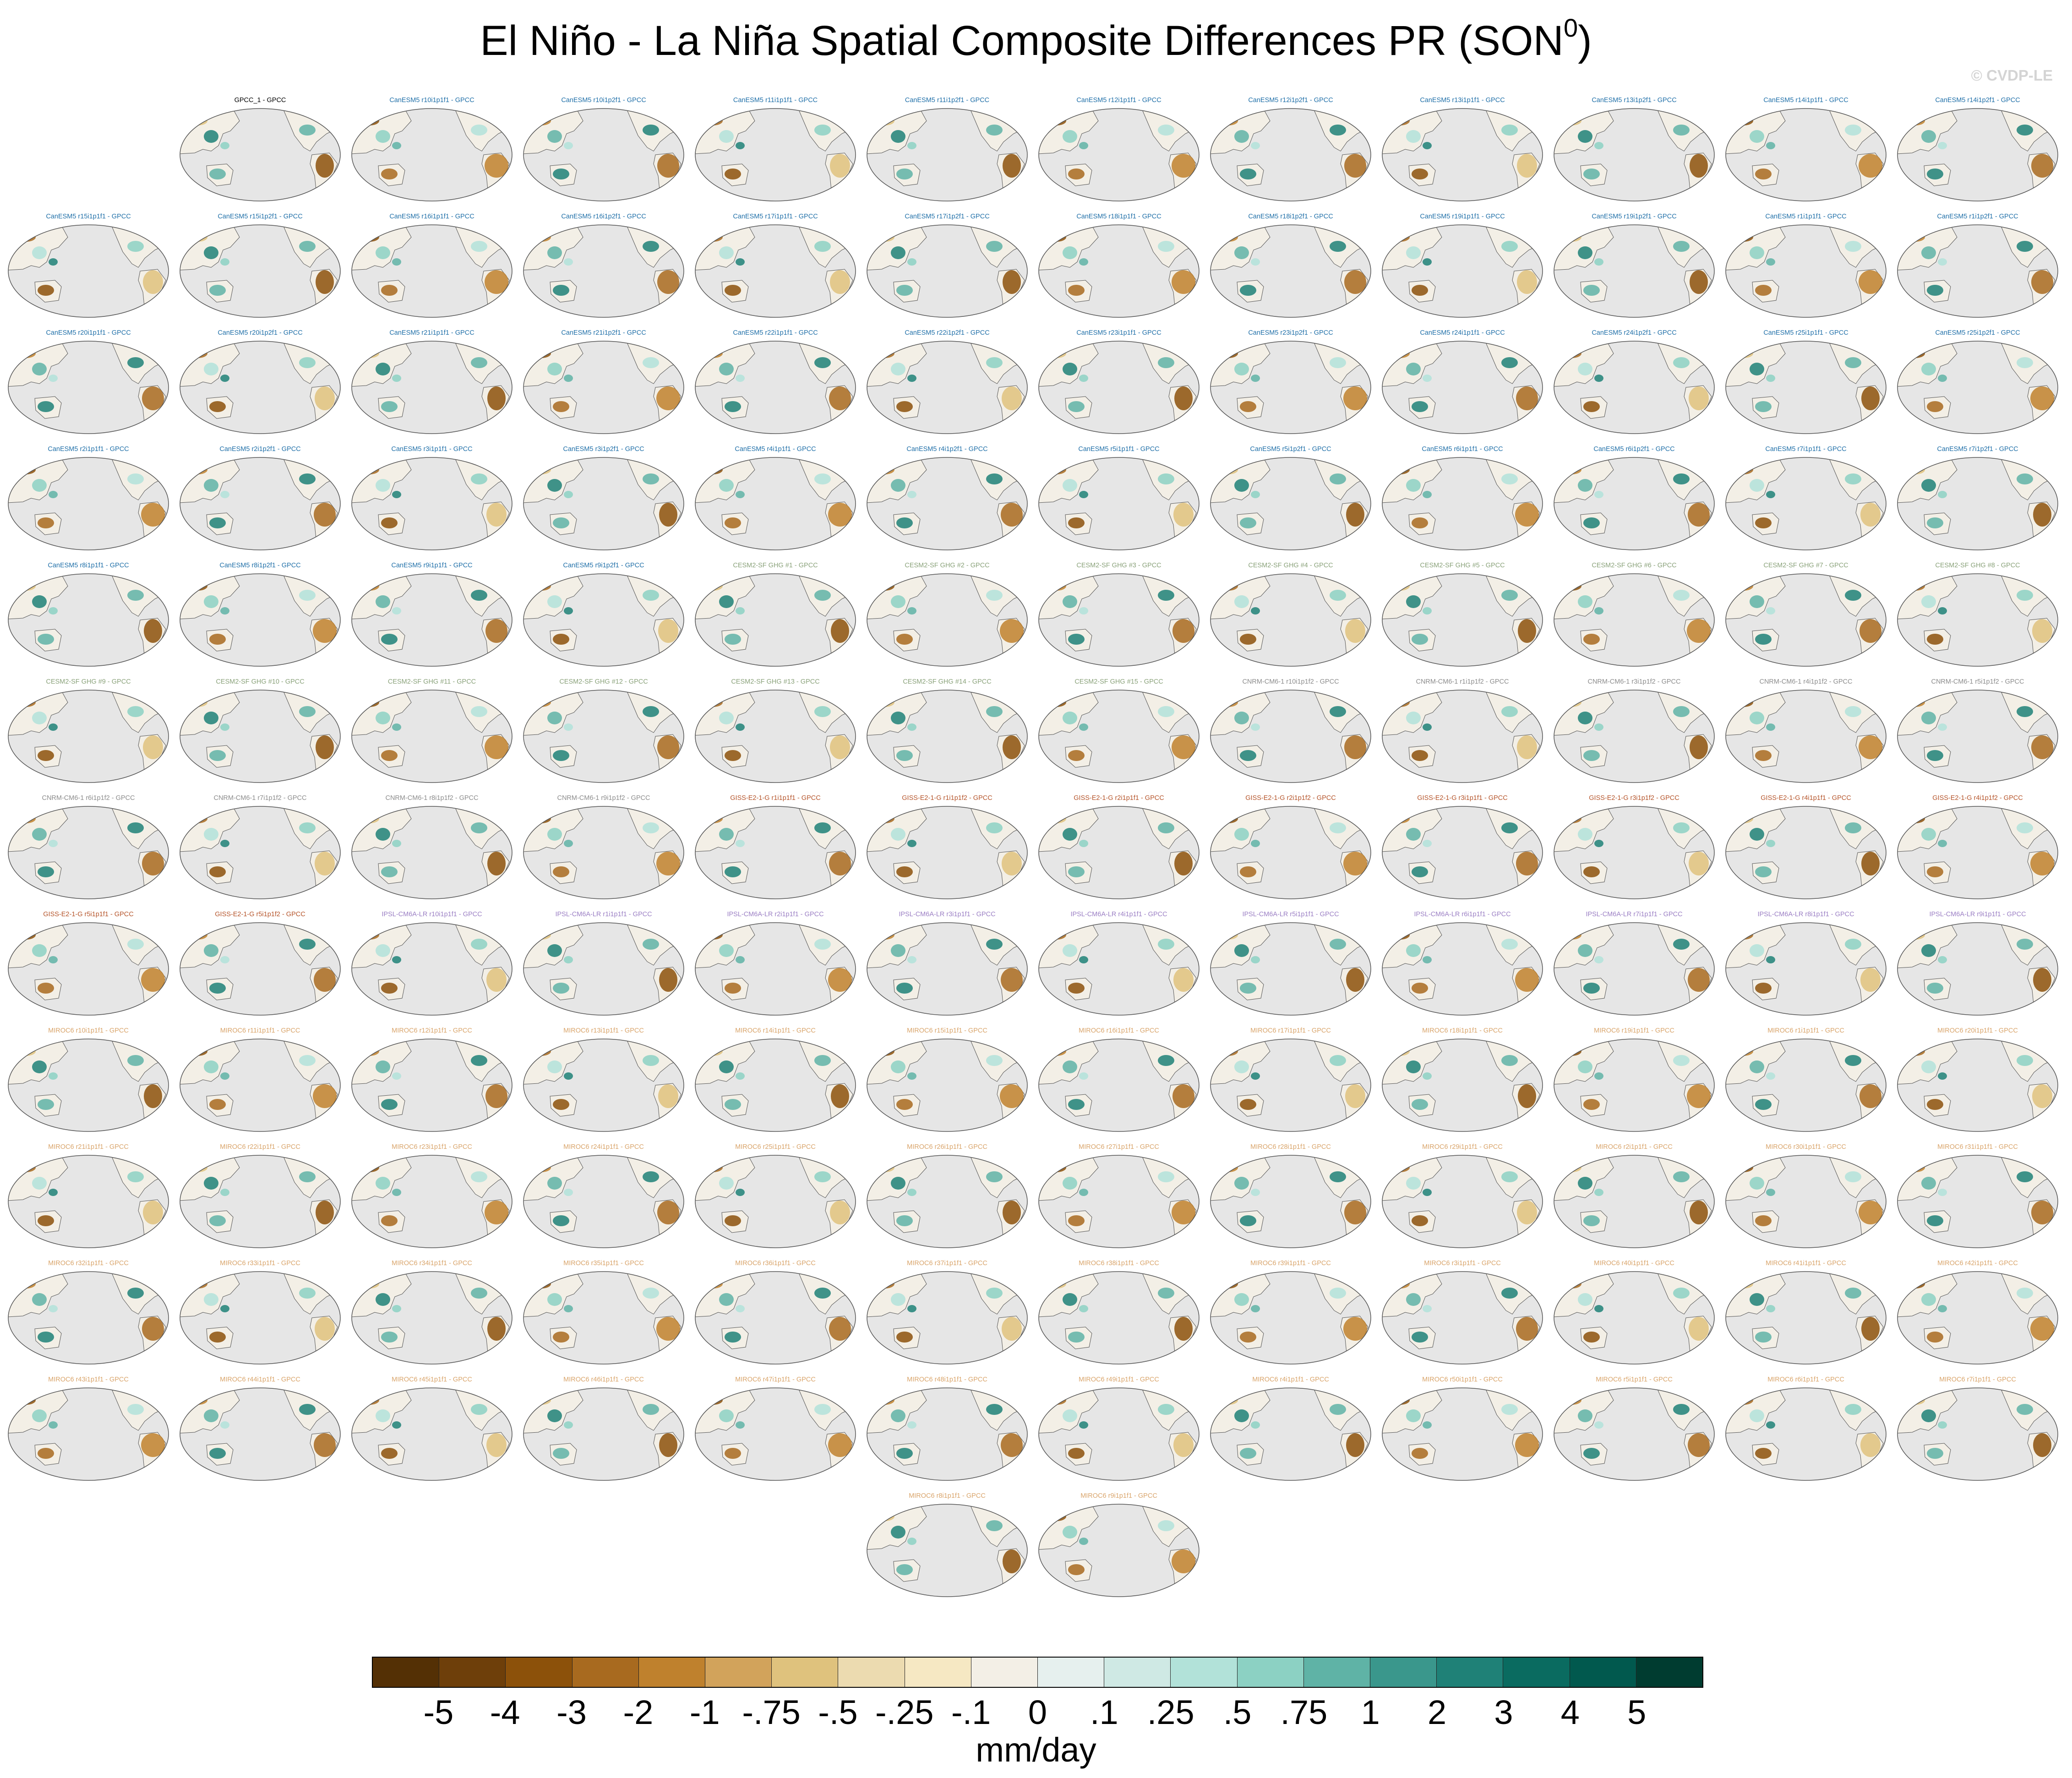 The width and height of the screenshot is (2072, 1778). What do you see at coordinates (260, 1315) in the screenshot?
I see `map-panel: MIROC6 r33i1p1f1 - GPCC` at bounding box center [260, 1315].